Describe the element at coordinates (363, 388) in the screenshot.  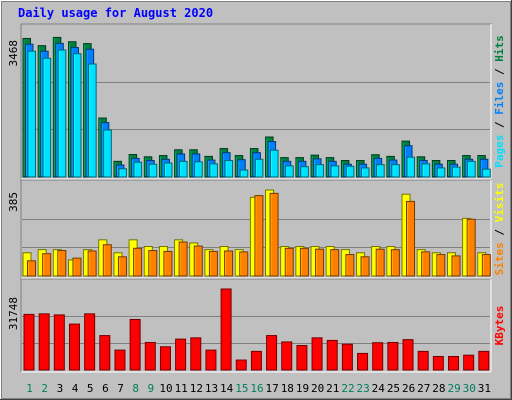
I see `day-label: 23` at that location.